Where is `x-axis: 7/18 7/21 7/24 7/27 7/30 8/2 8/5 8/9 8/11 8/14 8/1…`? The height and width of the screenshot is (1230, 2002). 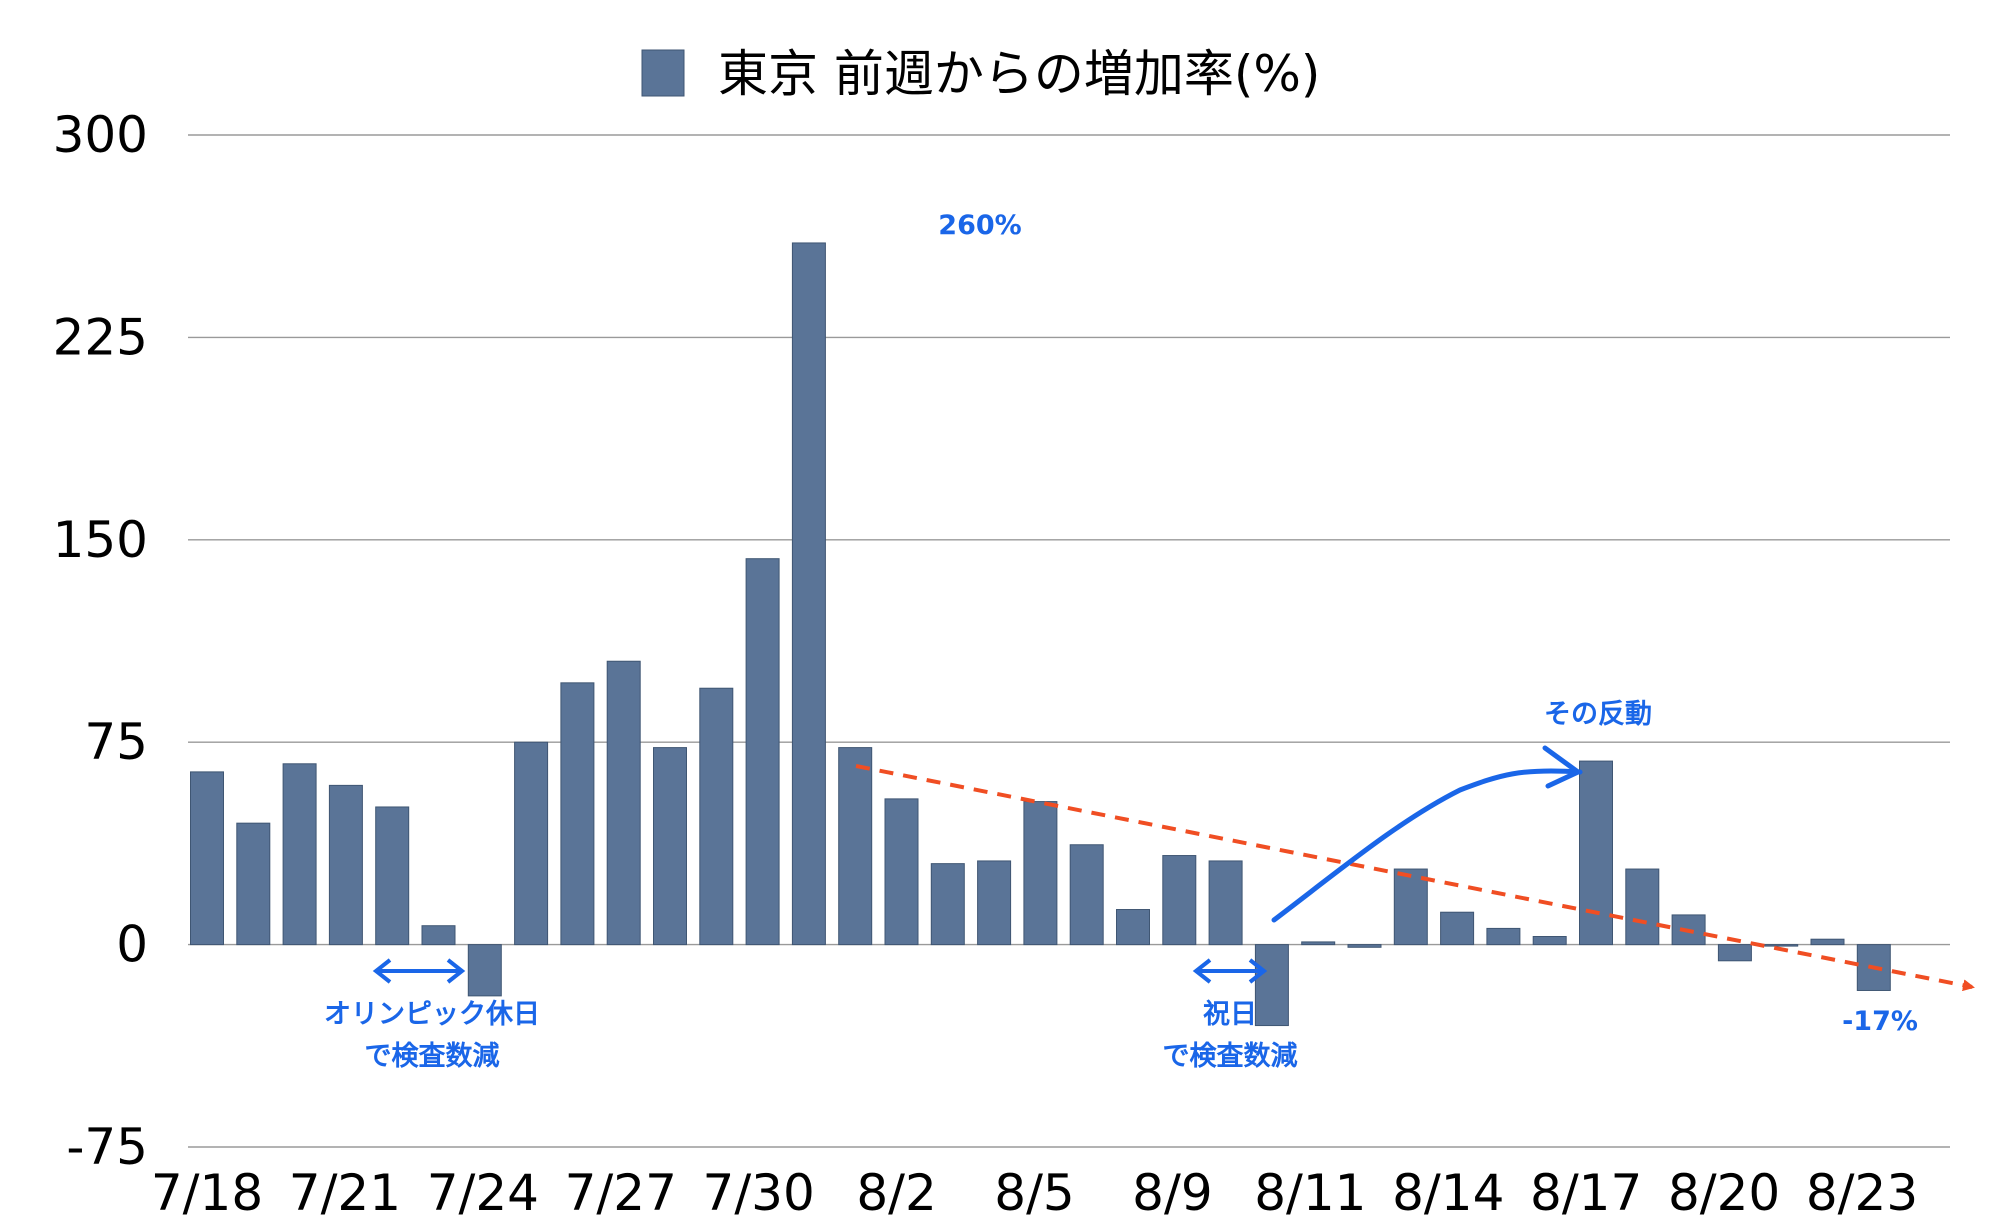 x-axis: 7/18 7/21 7/24 7/27 7/30 8/2 8/5 8/9 8/11 8/14 8/1… is located at coordinates (1034, 1193).